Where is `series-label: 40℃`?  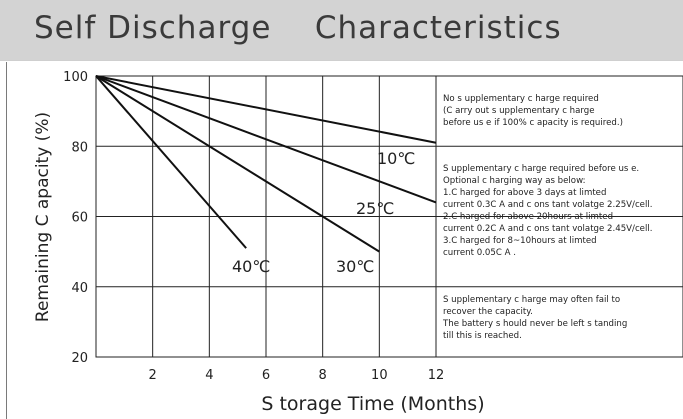
series-label: 40℃ is located at coordinates (251, 266).